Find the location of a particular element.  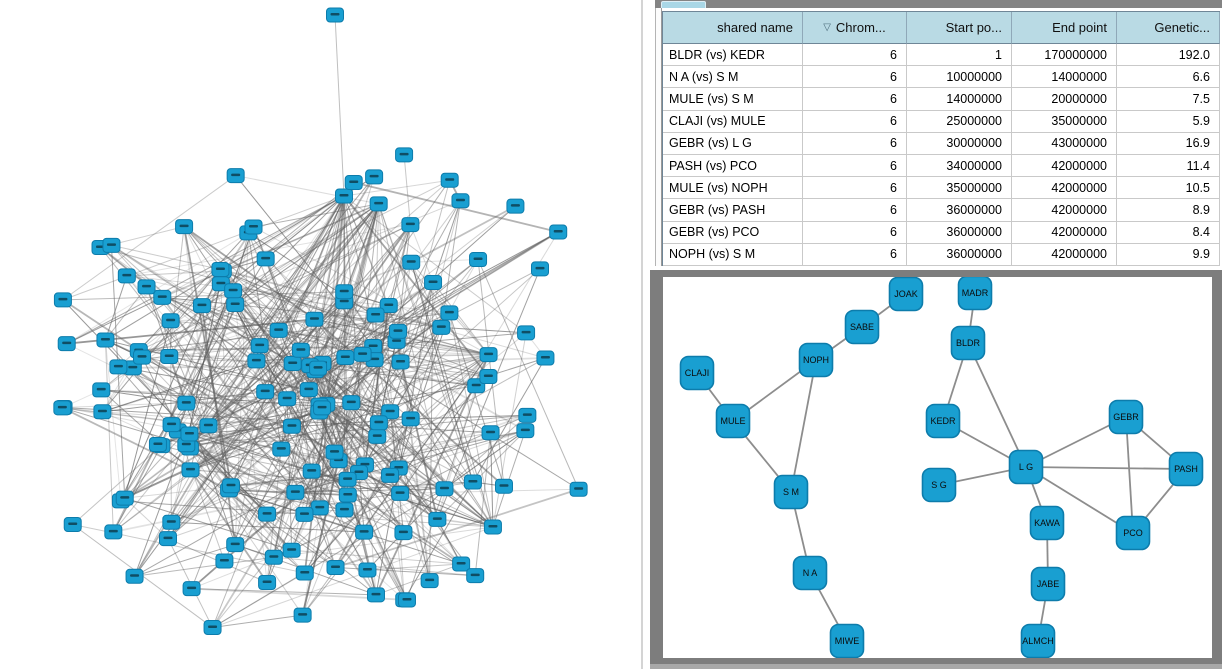

table-row: BLDR (vs) KEDR 6 1 170000000 192.0 is located at coordinates (941, 55).